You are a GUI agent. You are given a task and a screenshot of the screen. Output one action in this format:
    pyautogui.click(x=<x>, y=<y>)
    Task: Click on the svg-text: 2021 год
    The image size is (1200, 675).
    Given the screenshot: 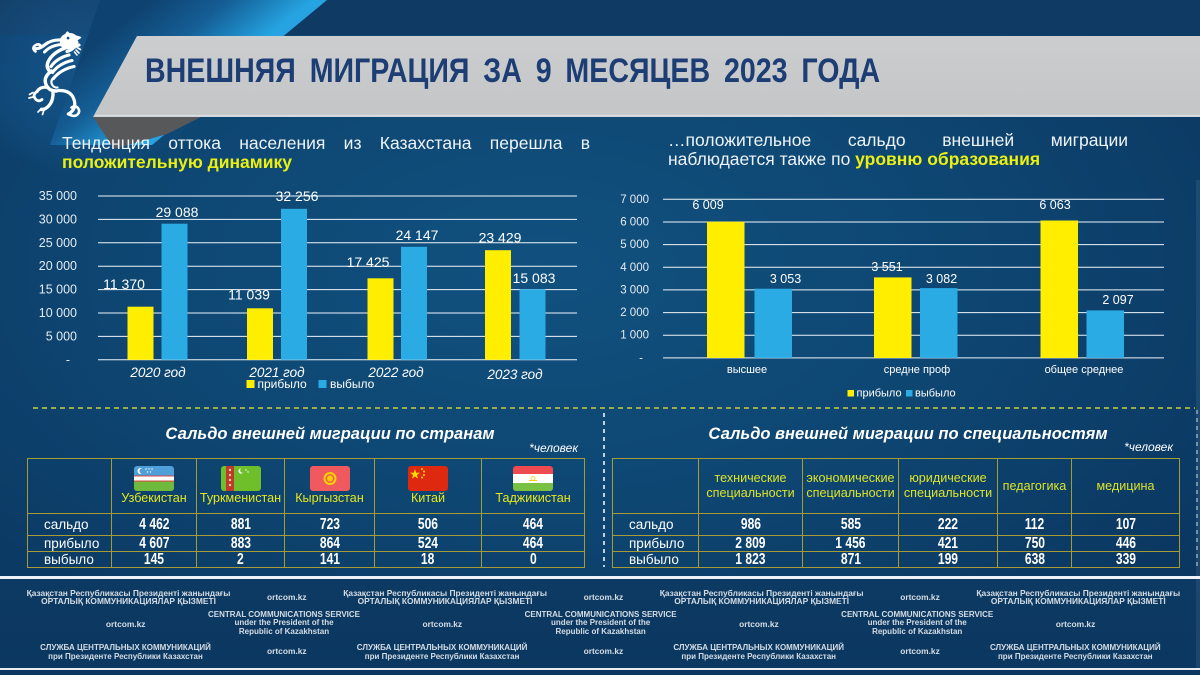 What is the action you would take?
    pyautogui.click(x=276, y=372)
    